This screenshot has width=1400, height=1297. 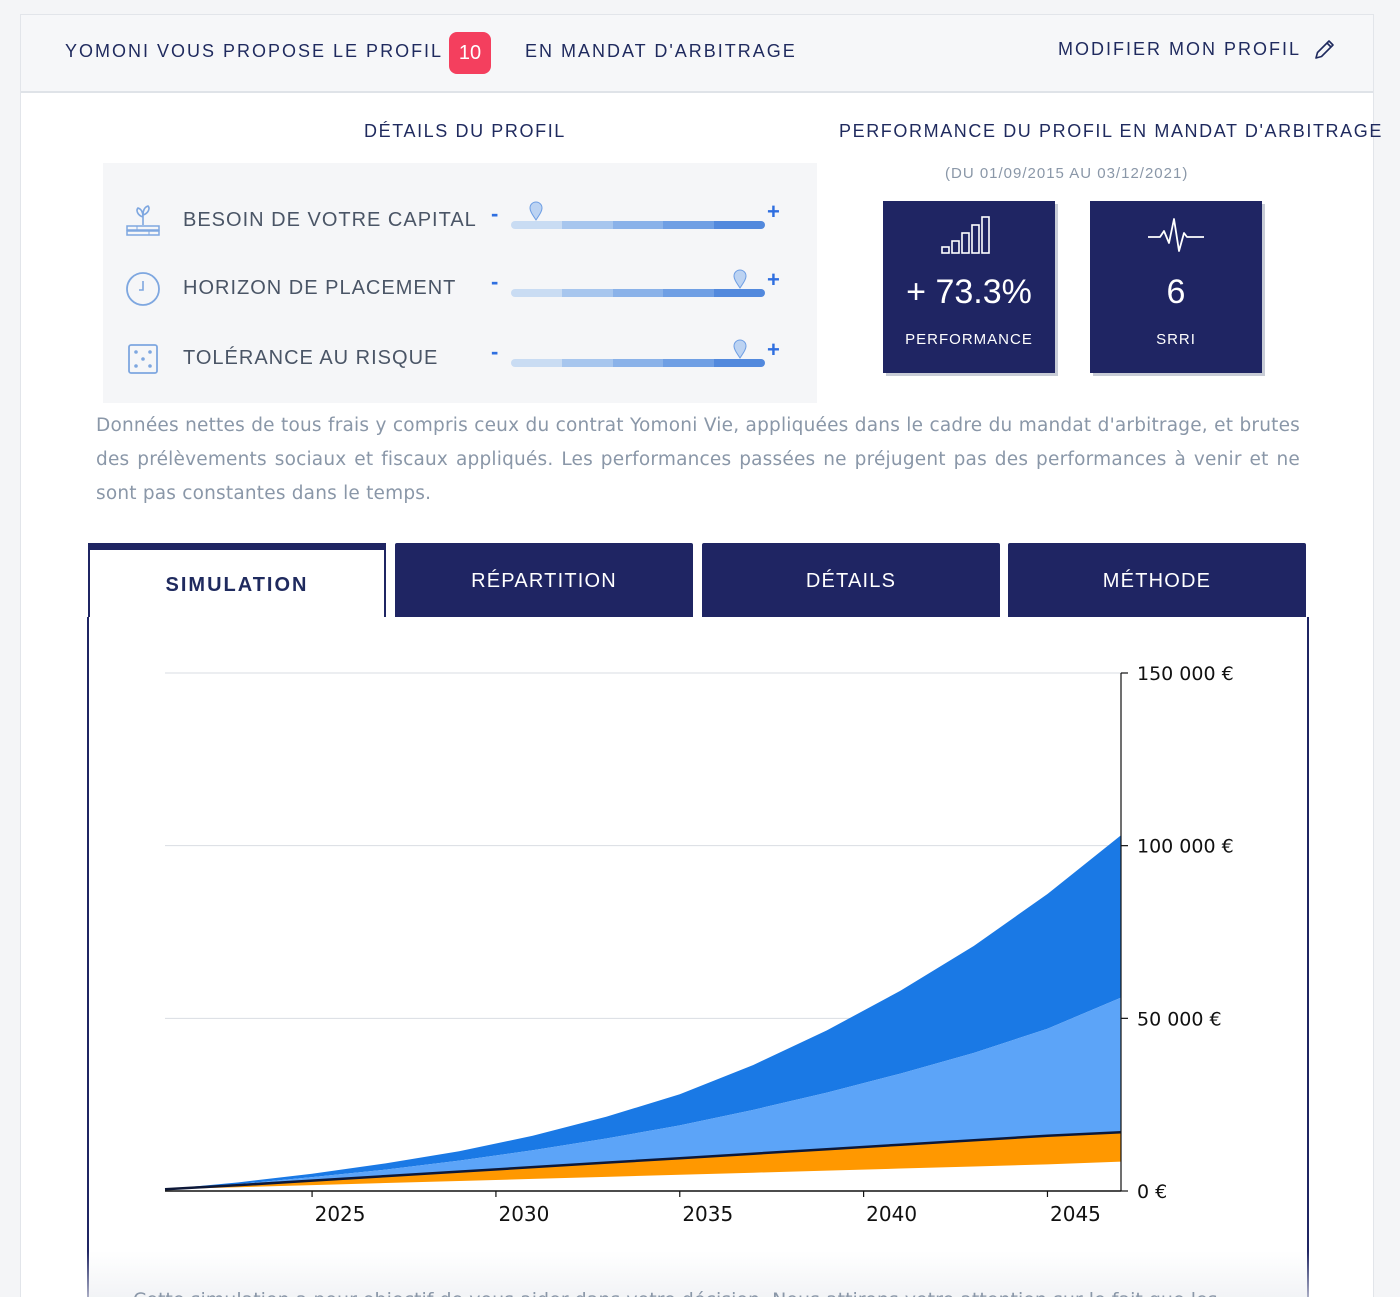 I want to click on srri-stat: 6 SRRI, so click(x=1176, y=287).